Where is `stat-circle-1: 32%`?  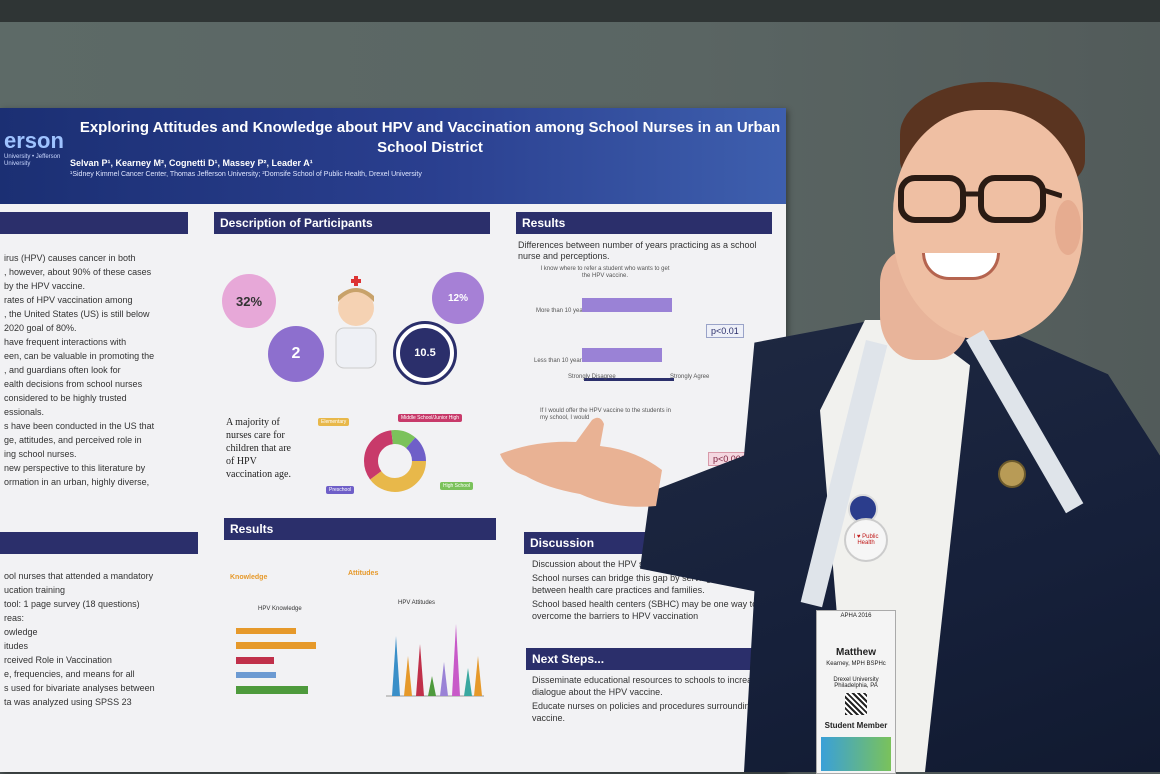 stat-circle-1: 32% is located at coordinates (249, 301).